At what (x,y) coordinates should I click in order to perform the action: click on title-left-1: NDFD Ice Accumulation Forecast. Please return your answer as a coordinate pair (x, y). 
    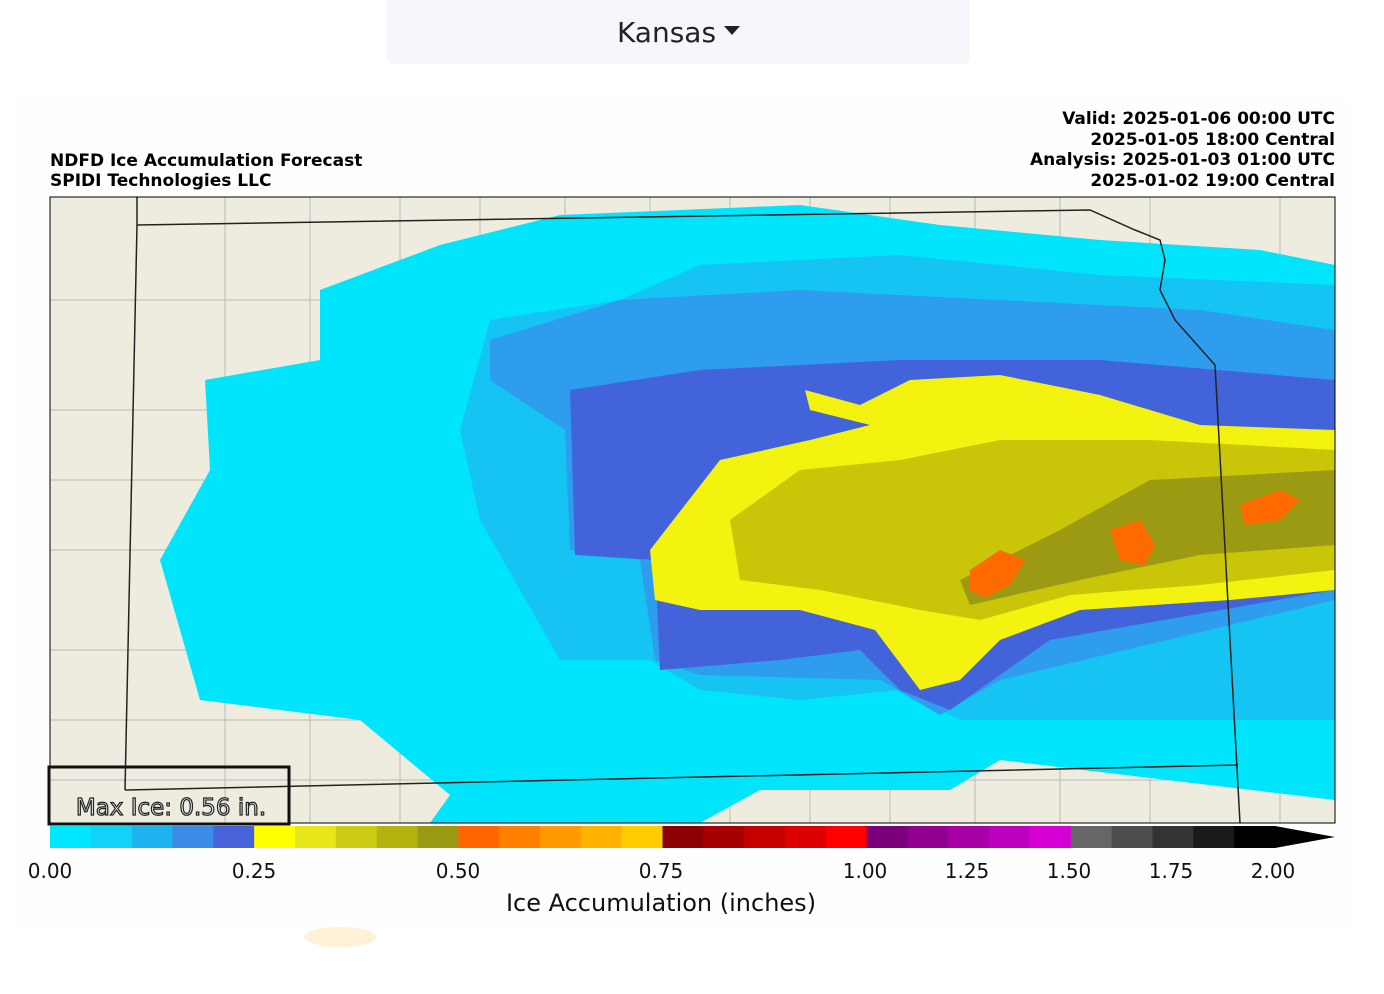
    Looking at the image, I should click on (206, 161).